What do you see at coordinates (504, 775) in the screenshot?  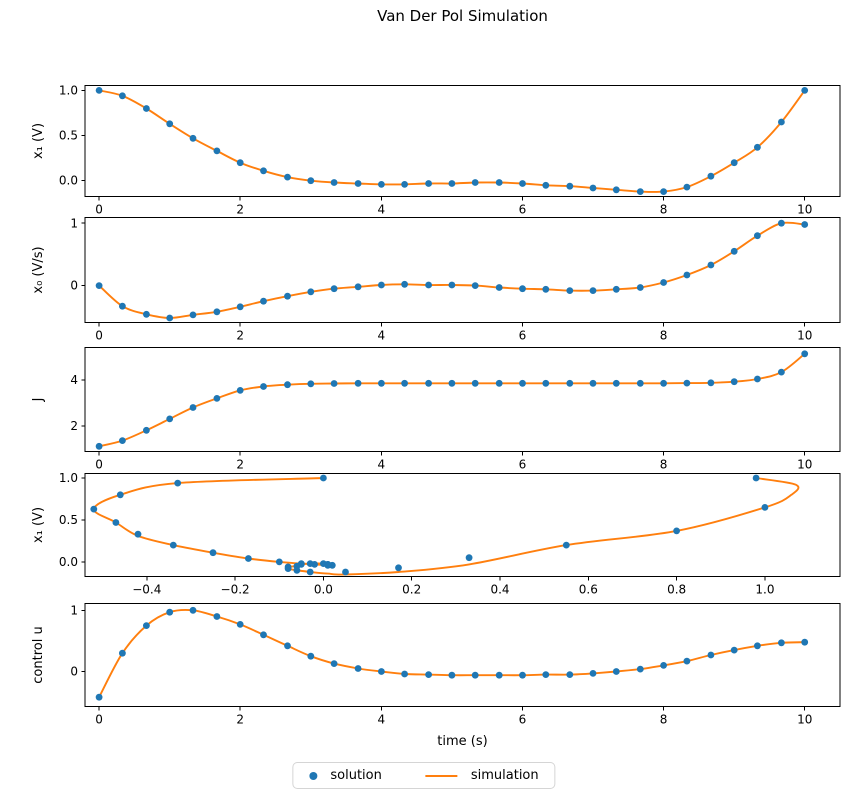 I see `legend-label-simulation: simulation` at bounding box center [504, 775].